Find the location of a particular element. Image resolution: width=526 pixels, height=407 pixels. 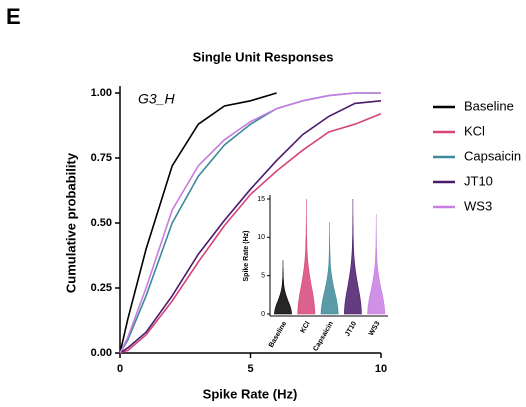

y-tick-label: 1.00 is located at coordinates (101, 93).